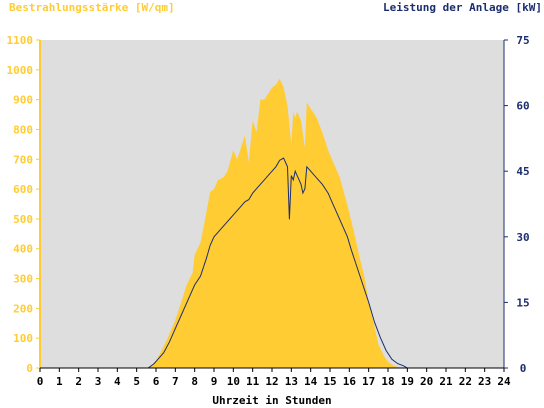  I want to click on x-tick-label: 7, so click(175, 381).